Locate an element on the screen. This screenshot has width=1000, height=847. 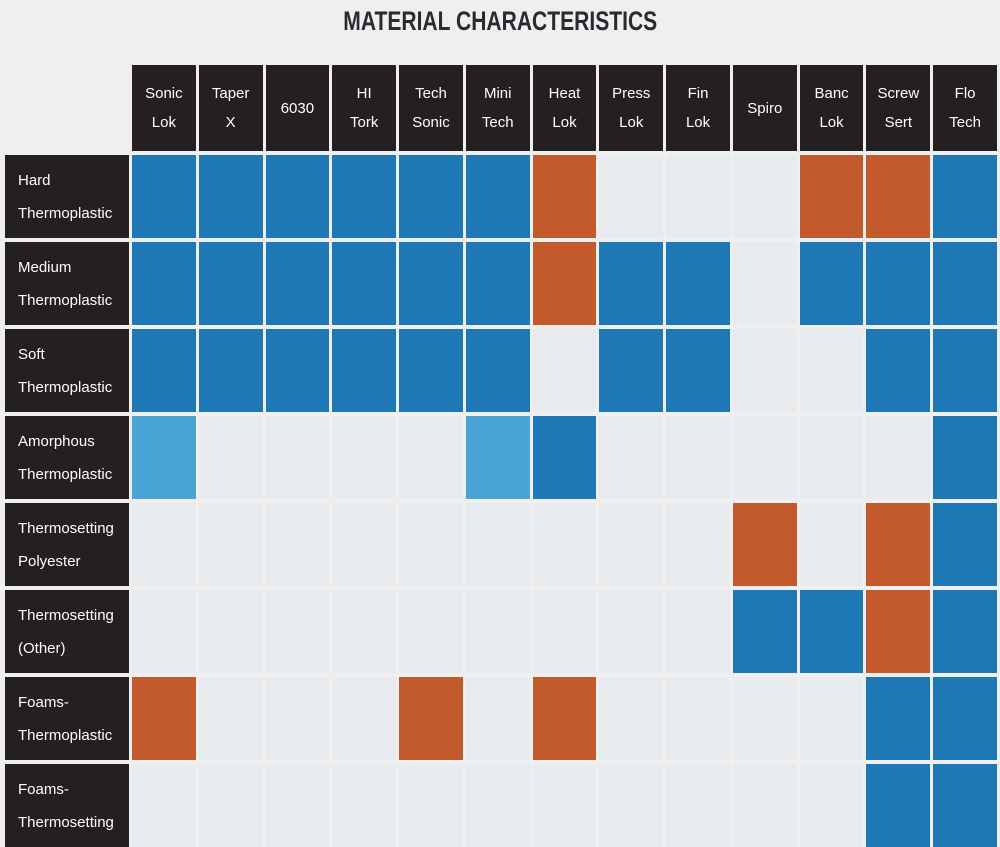
row-header-line: Soft is located at coordinates (31, 354).